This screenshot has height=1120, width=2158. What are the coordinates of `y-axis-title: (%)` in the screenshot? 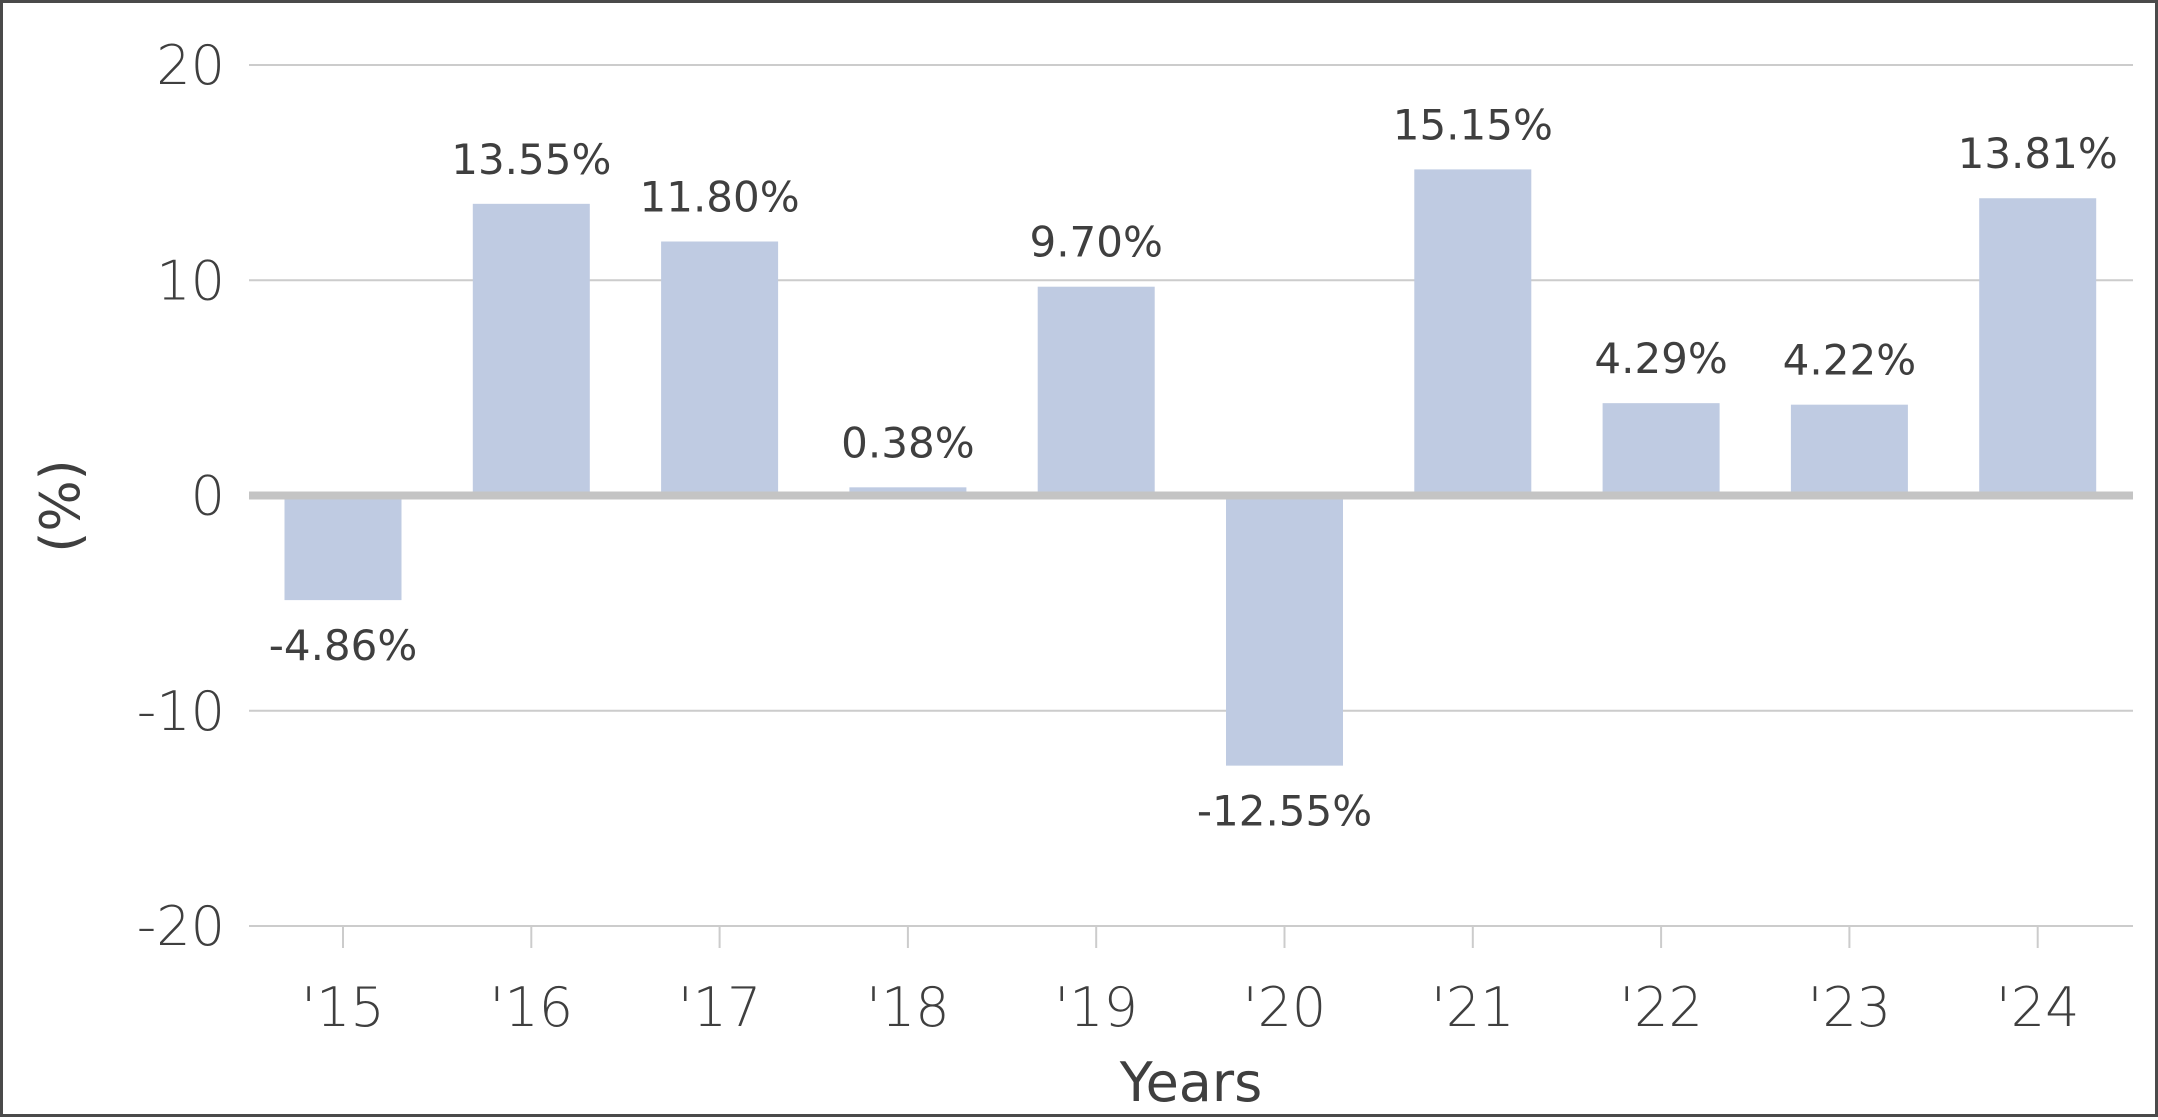 It's located at (60, 505).